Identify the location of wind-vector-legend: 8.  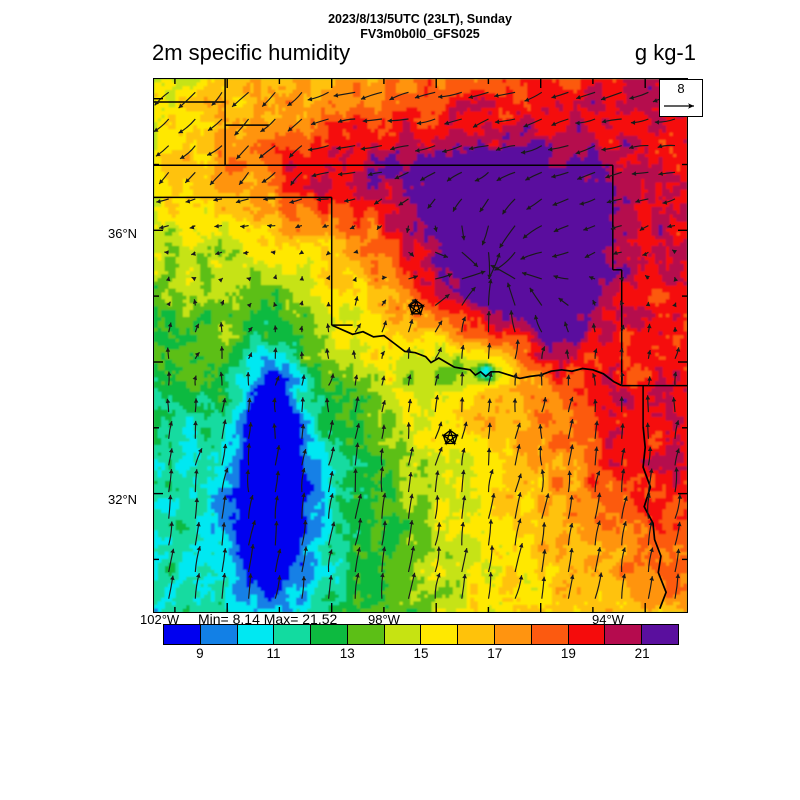
(681, 98).